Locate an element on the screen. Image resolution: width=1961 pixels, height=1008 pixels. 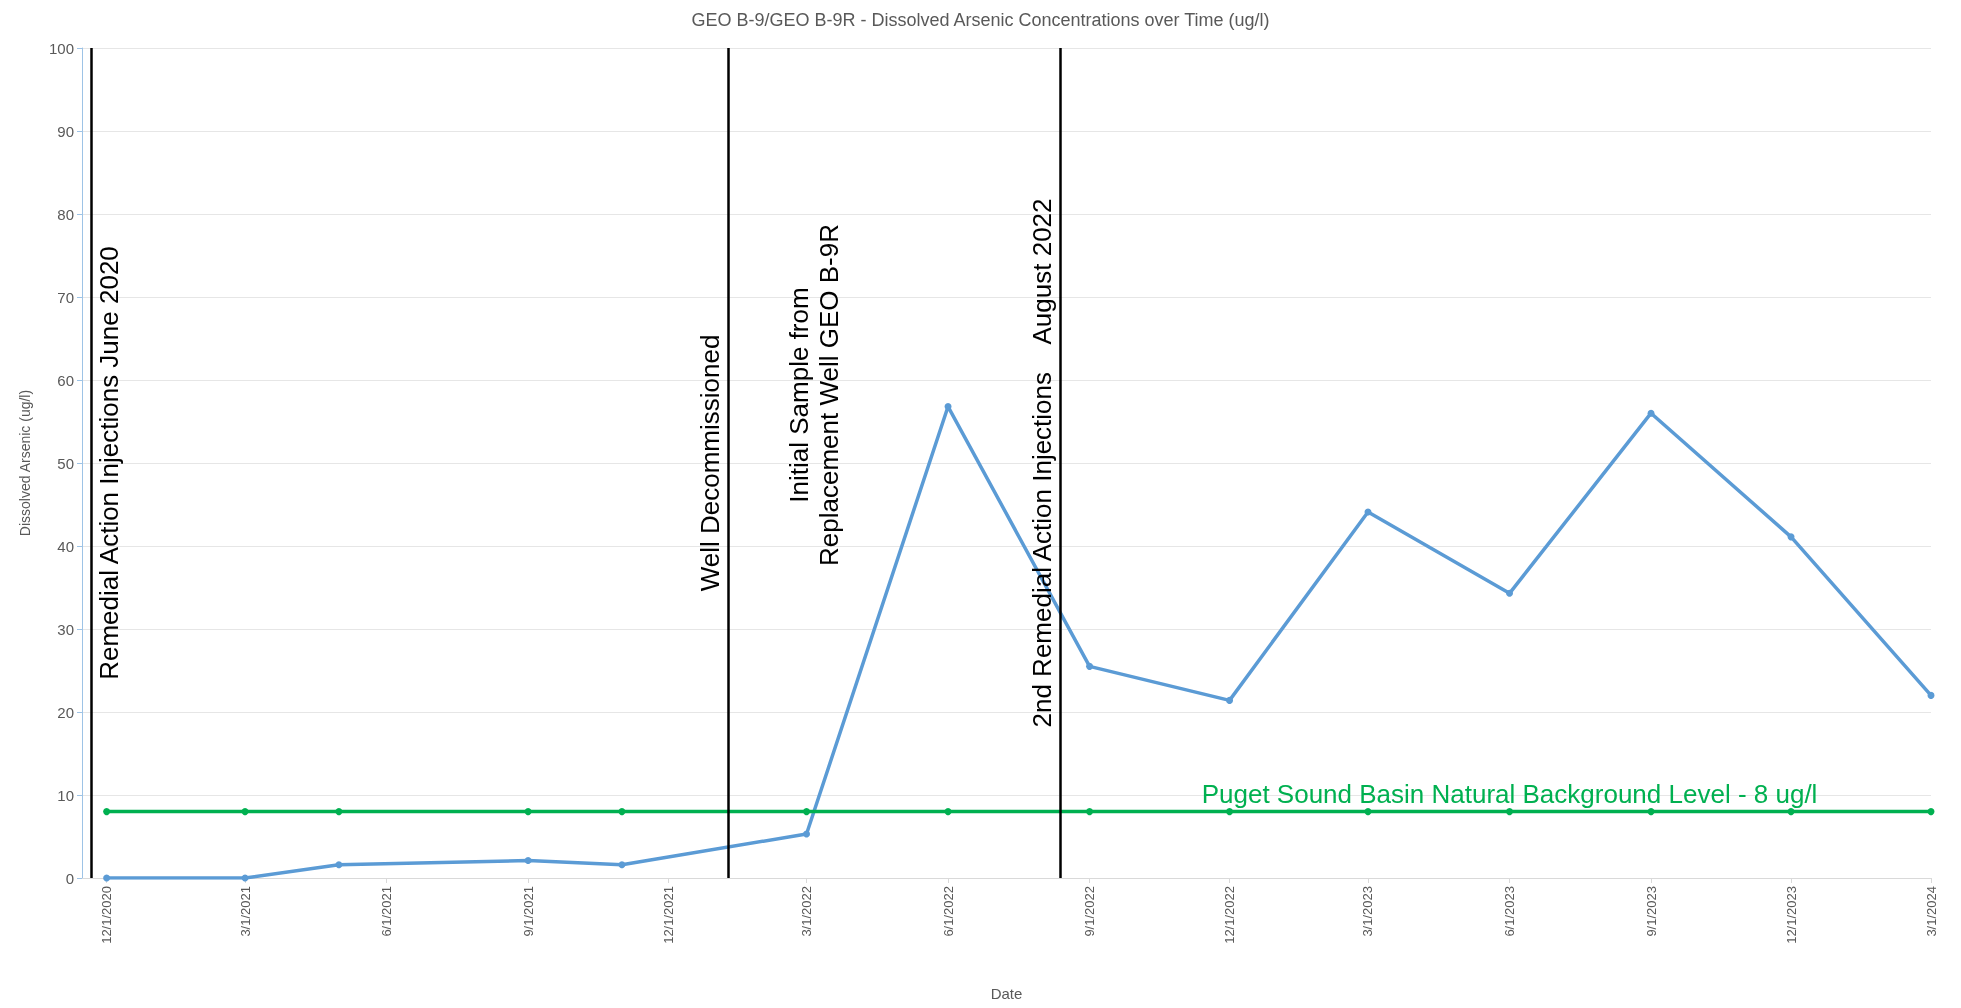
y-tick-label: 60 is located at coordinates (65, 380).